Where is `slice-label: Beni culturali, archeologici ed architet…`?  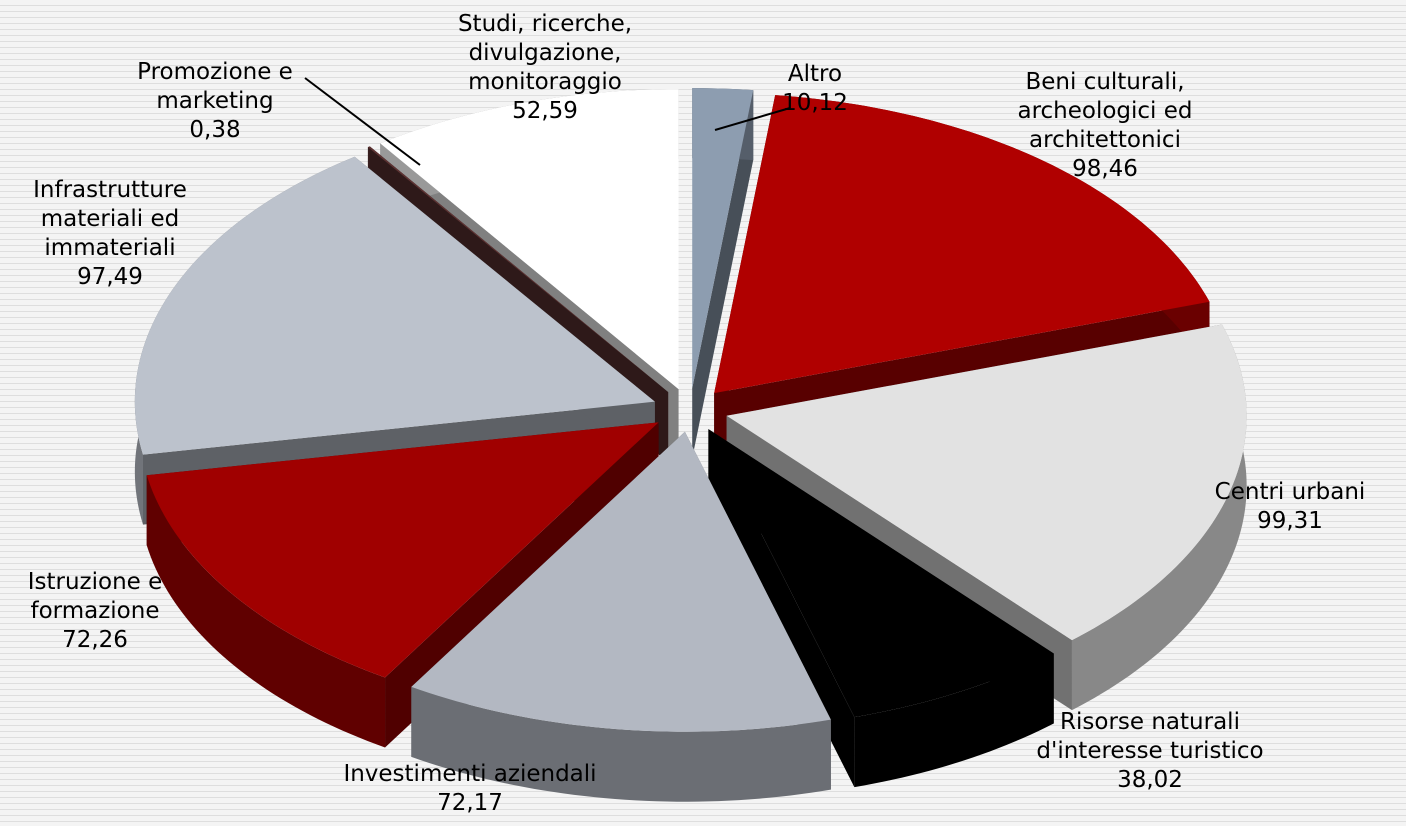 slice-label: Beni culturali, archeologici ed architet… is located at coordinates (1105, 126).